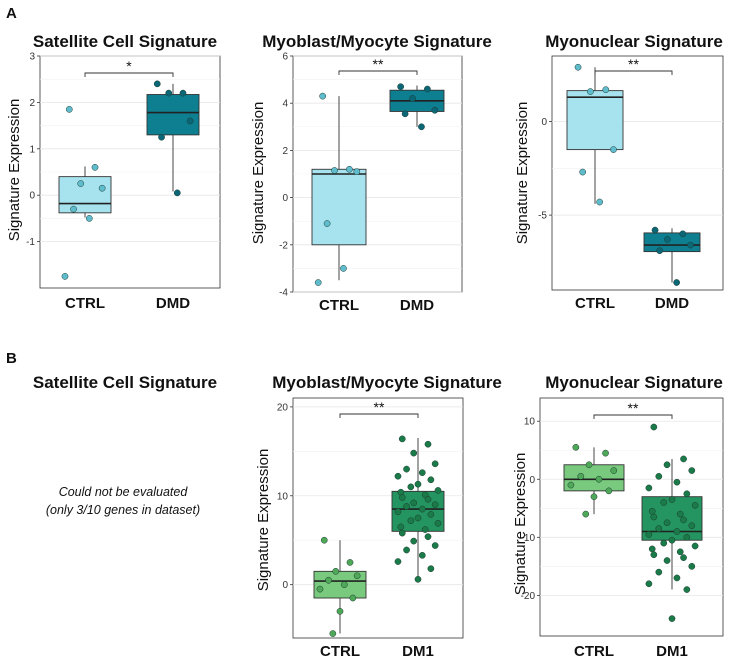 This screenshot has width=735, height=658. Describe the element at coordinates (32, 149) in the screenshot. I see `y-tick-label: 1` at that location.